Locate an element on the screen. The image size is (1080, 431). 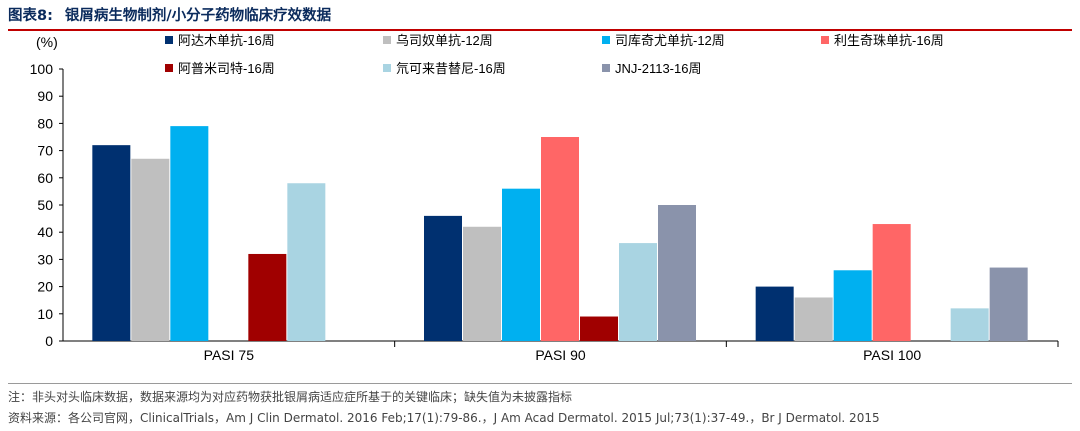
legend-label: 利生奇珠单抗-16周 is located at coordinates (889, 40).